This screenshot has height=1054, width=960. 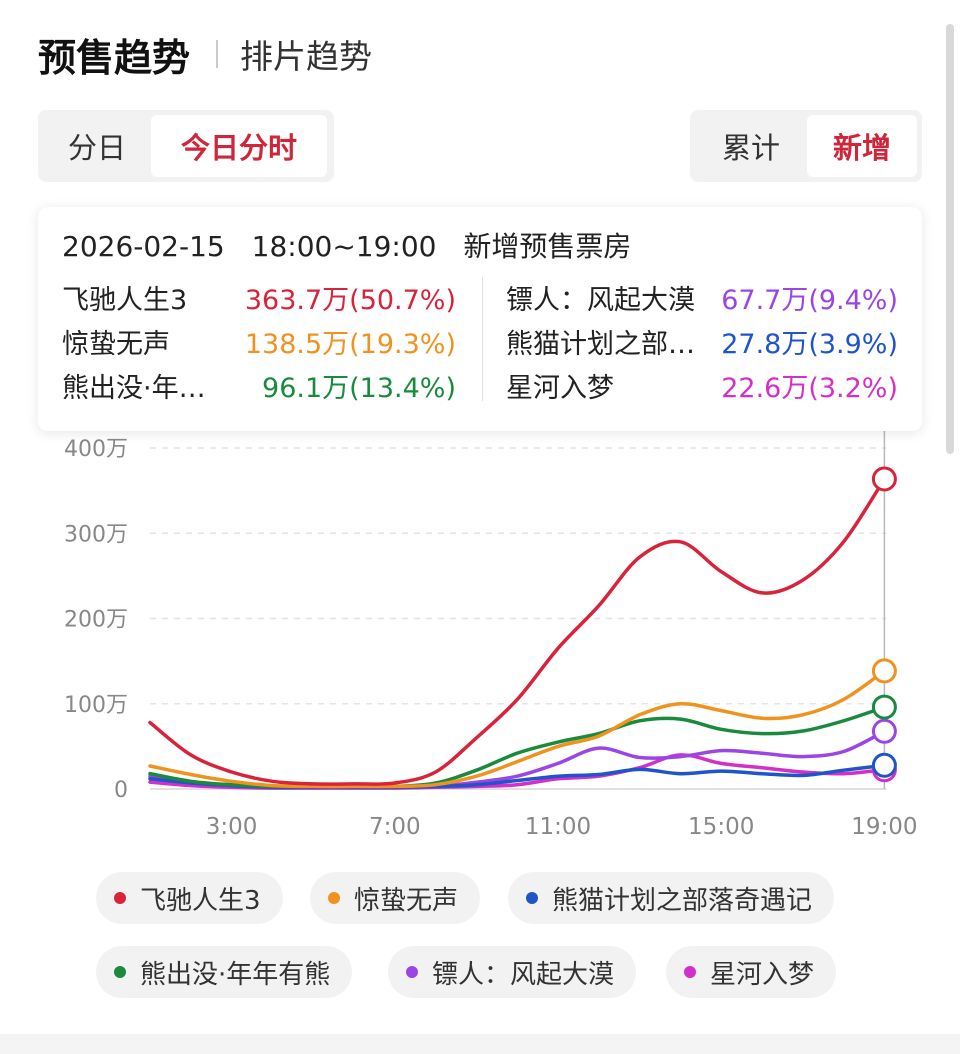 What do you see at coordinates (482, 339) in the screenshot?
I see `tooltip-divider` at bounding box center [482, 339].